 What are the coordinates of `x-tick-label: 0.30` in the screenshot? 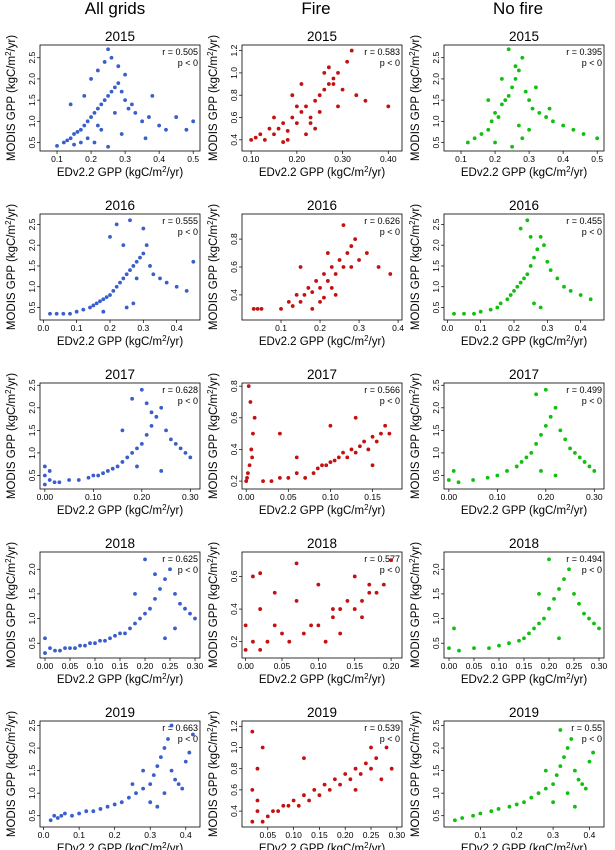 It's located at (594, 497).